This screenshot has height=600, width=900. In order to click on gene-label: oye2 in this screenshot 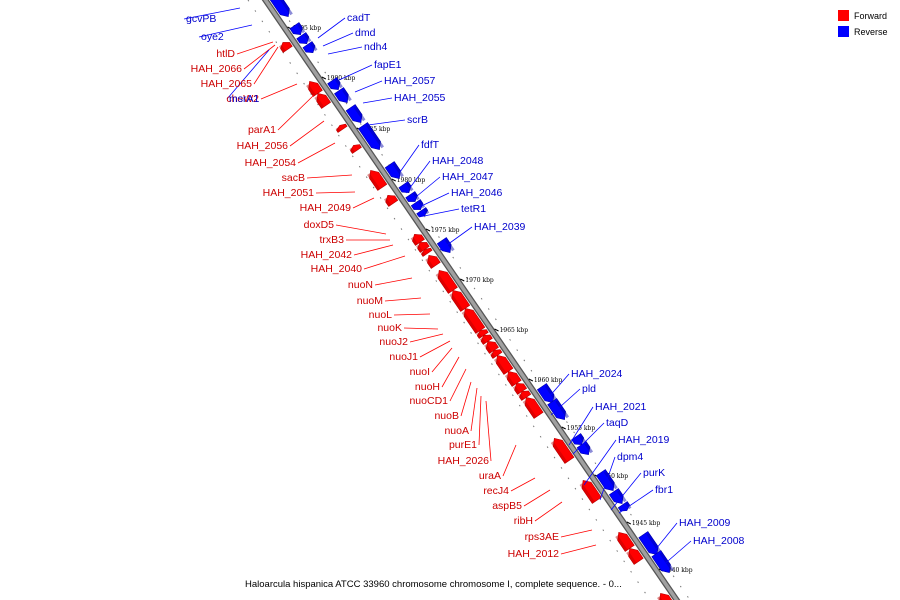, I will do `click(212, 37)`.